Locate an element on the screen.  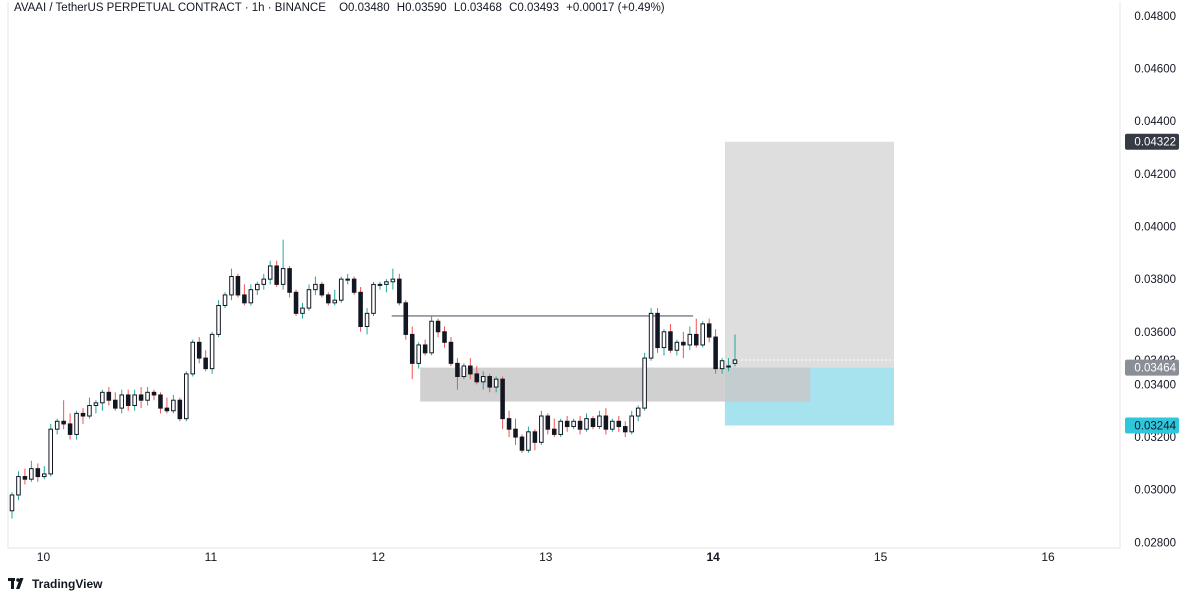
price-tick-label: 0.03800 is located at coordinates (1155, 280).